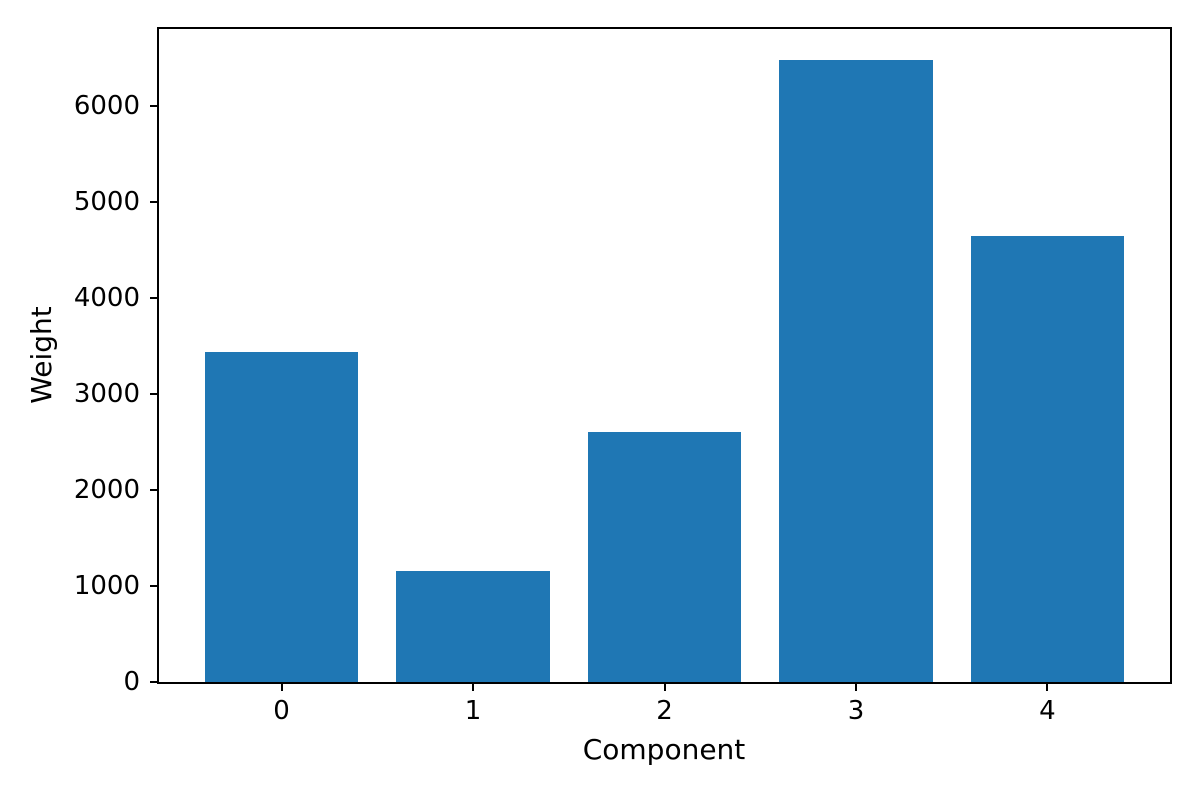 The width and height of the screenshot is (1200, 800). I want to click on x-tick-label: 0, so click(281, 711).